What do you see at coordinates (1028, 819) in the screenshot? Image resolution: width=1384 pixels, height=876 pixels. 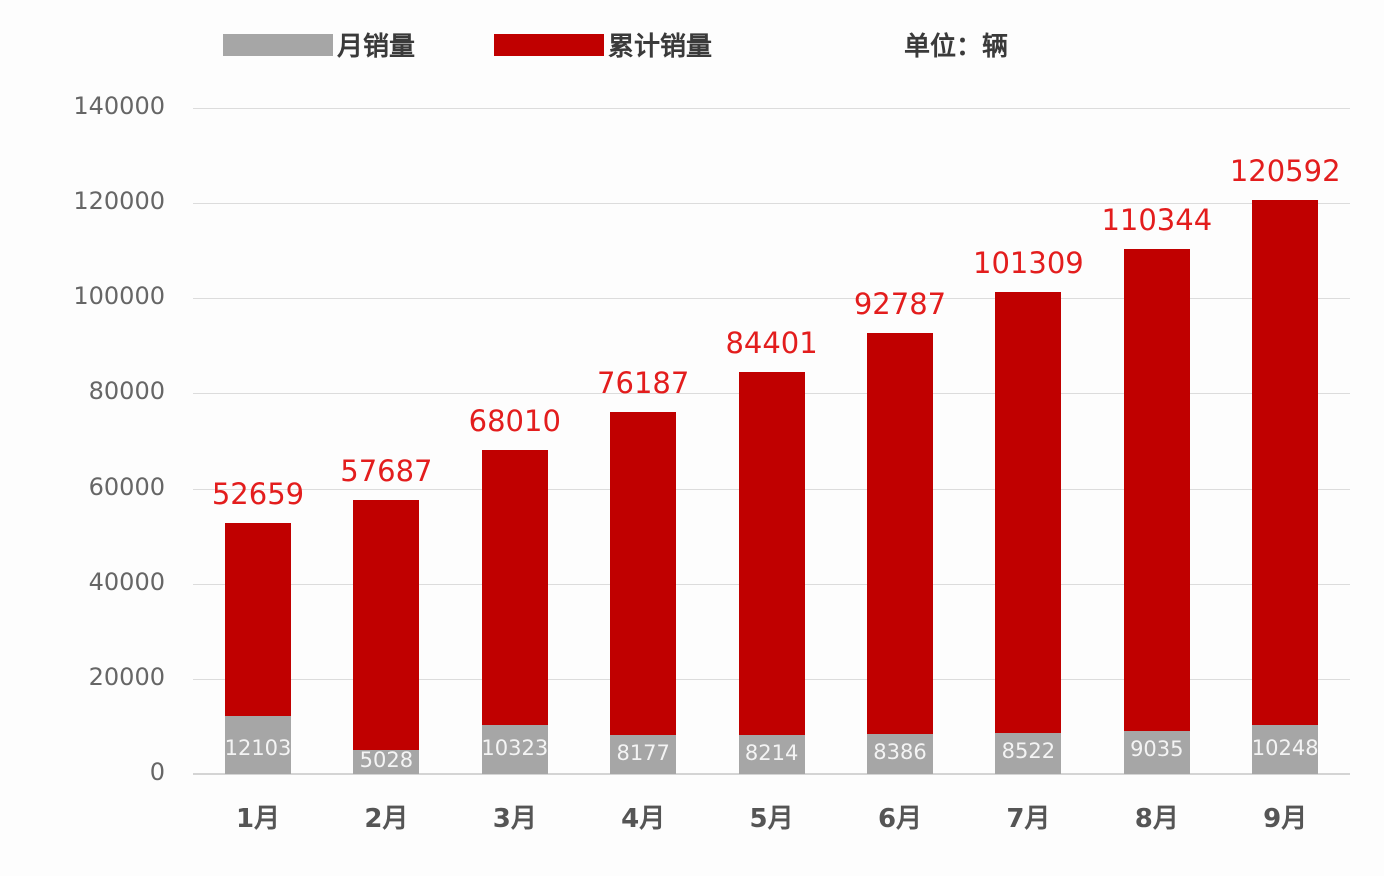 I see `x-tick-label: 7月` at bounding box center [1028, 819].